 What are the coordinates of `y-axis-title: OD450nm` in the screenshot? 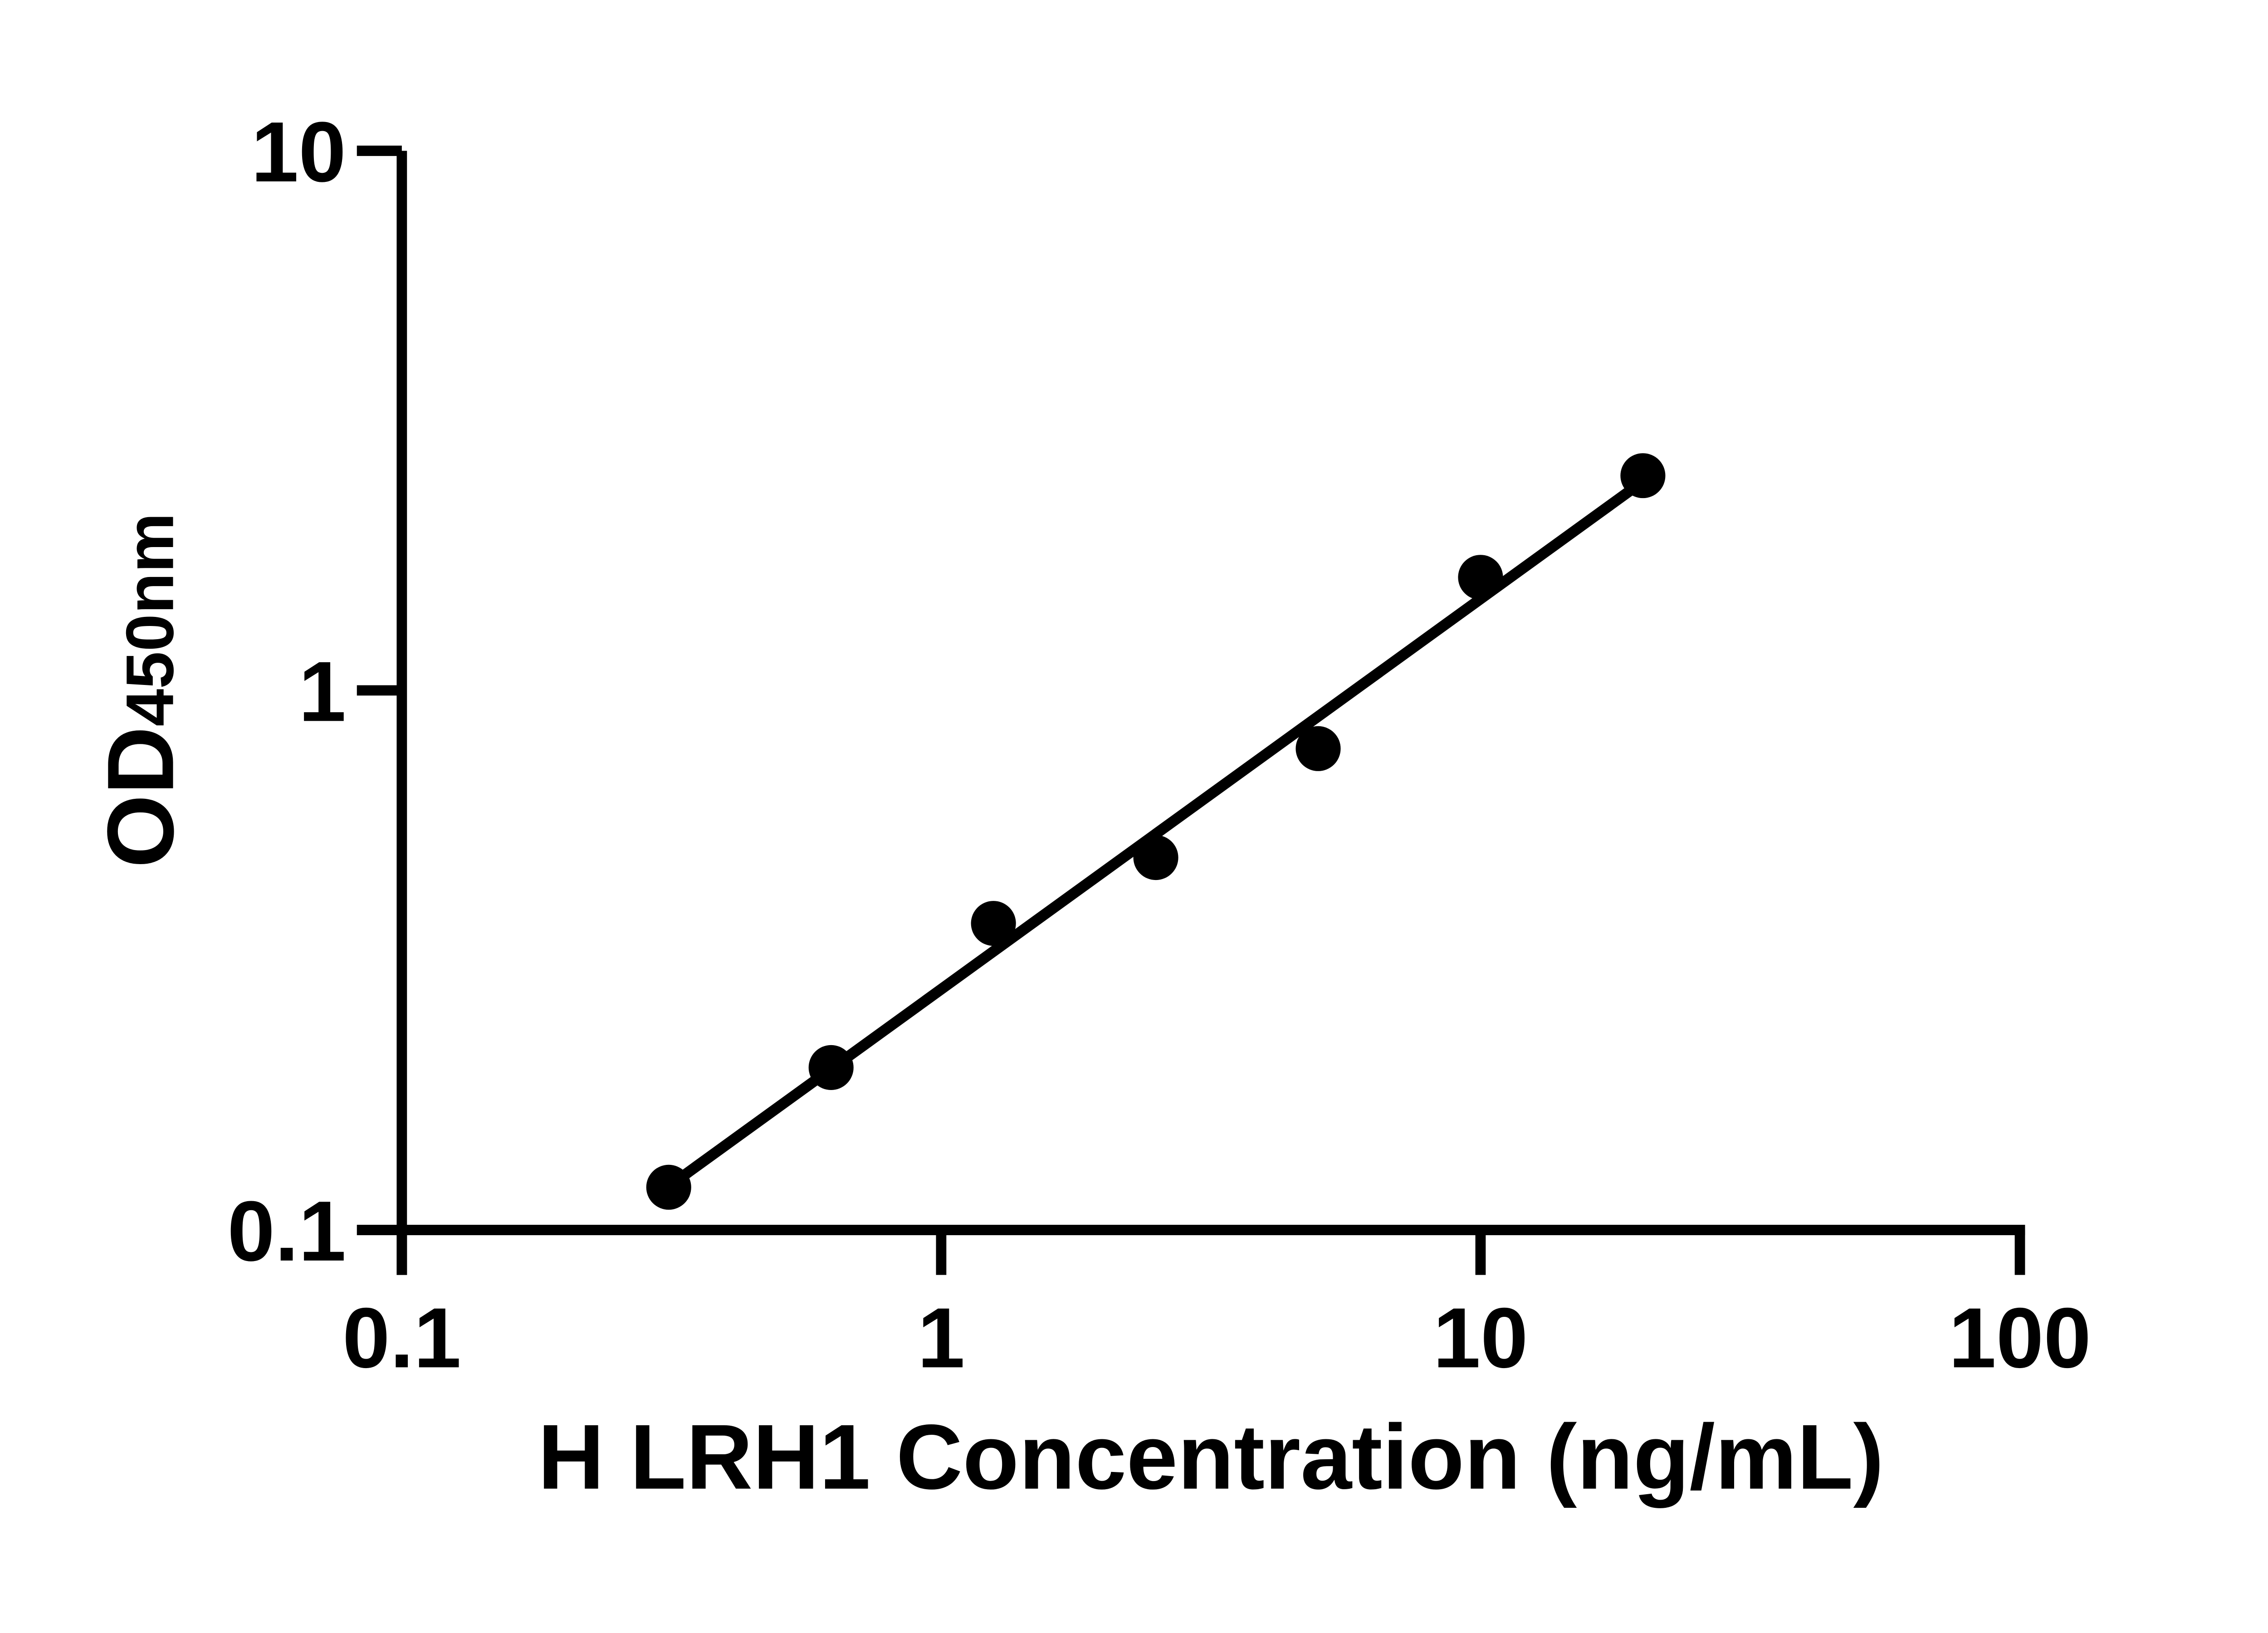 It's located at (140, 690).